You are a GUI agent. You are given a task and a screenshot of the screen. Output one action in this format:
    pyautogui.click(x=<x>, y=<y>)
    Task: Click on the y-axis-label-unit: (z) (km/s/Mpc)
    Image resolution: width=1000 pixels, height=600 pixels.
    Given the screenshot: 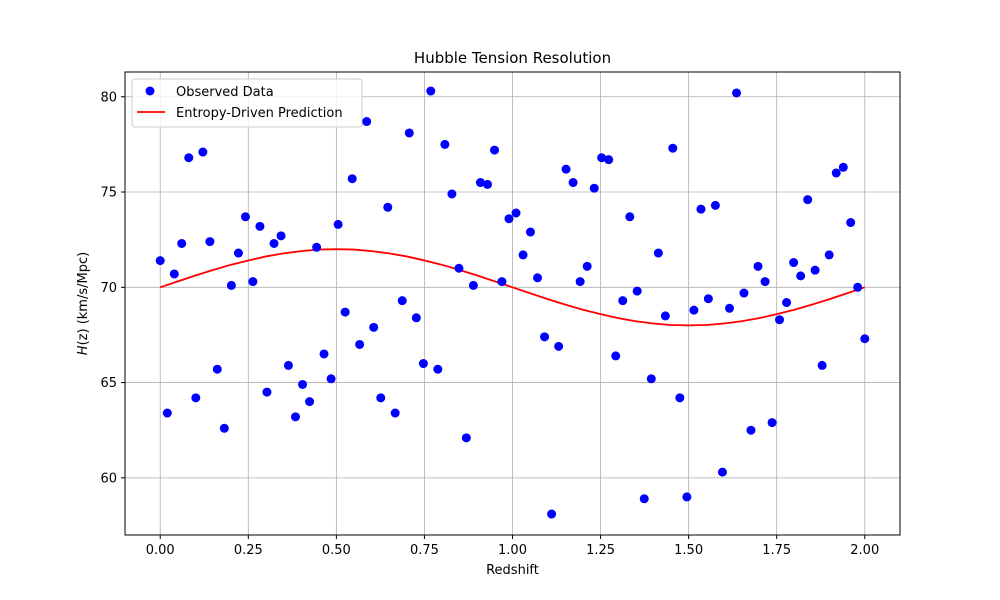 What is the action you would take?
    pyautogui.click(x=83, y=299)
    